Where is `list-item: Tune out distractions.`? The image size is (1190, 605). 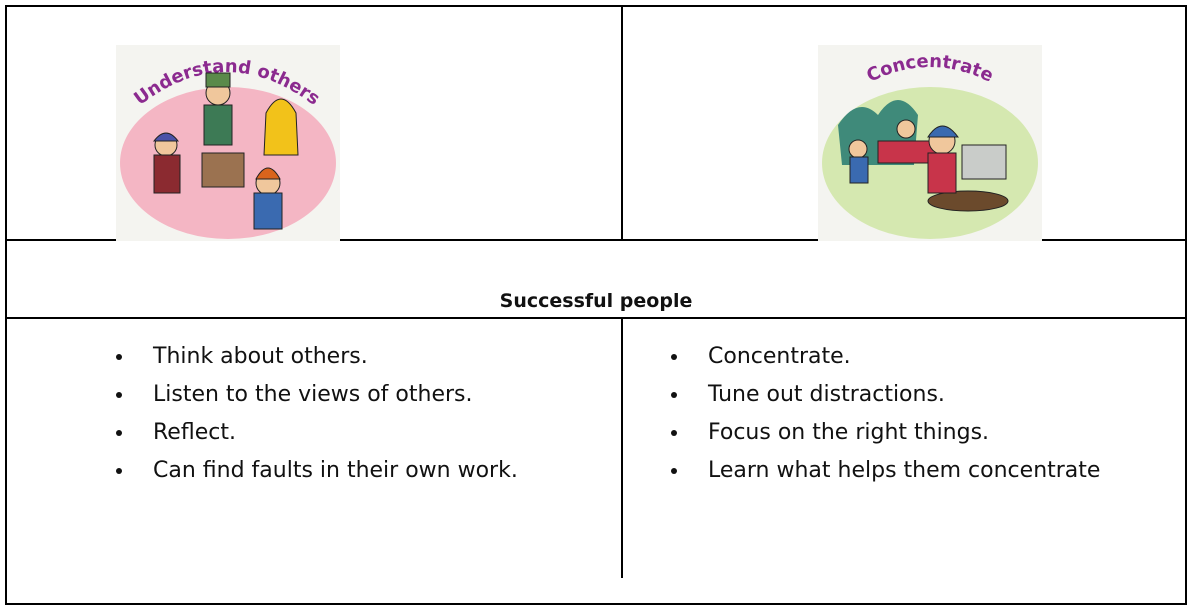
list-item: Tune out distractions. is located at coordinates (930, 395).